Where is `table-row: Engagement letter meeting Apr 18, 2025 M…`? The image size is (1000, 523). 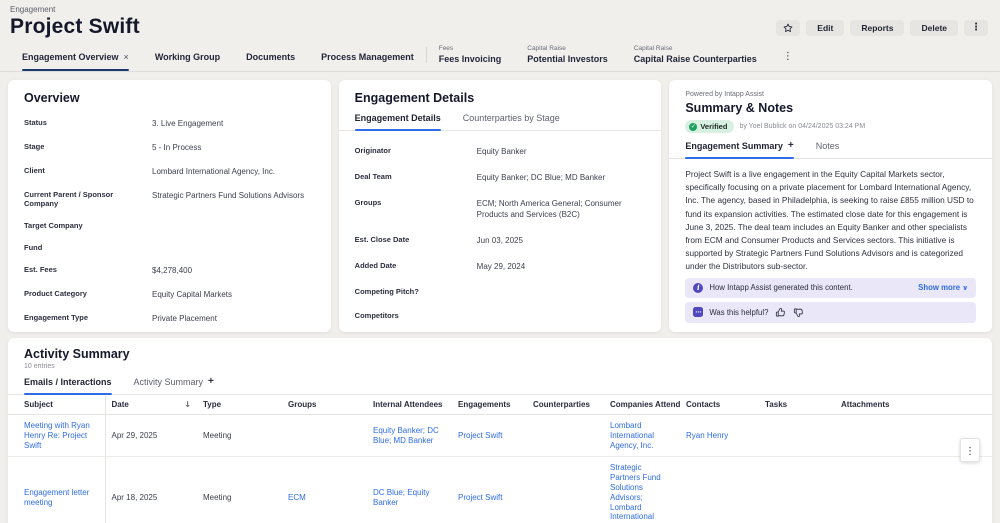
table-row: Engagement letter meeting Apr 18, 2025 M… is located at coordinates (500, 489).